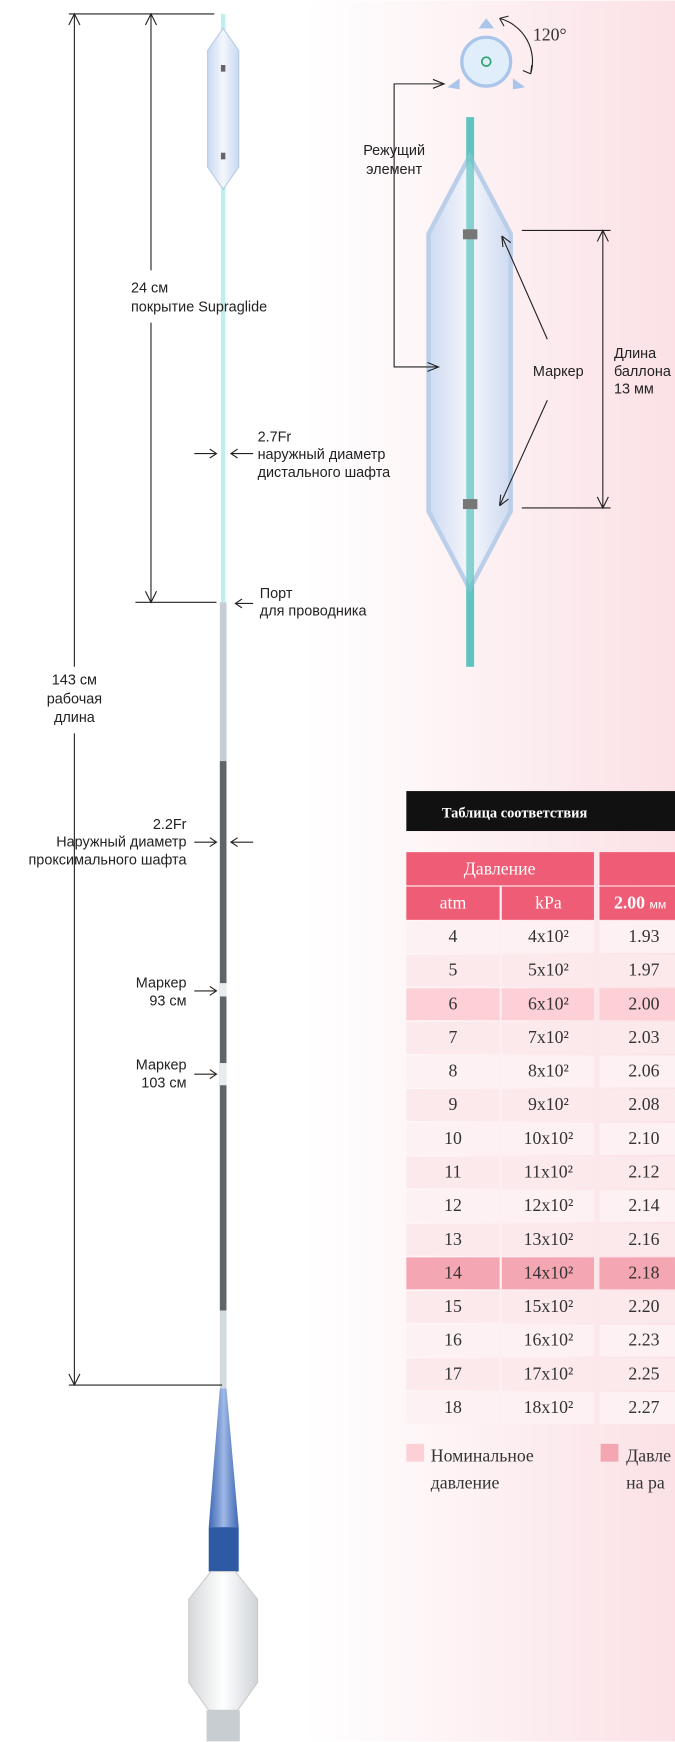 The image size is (675, 1742). I want to click on legend-text: Номинальное, so click(482, 1456).